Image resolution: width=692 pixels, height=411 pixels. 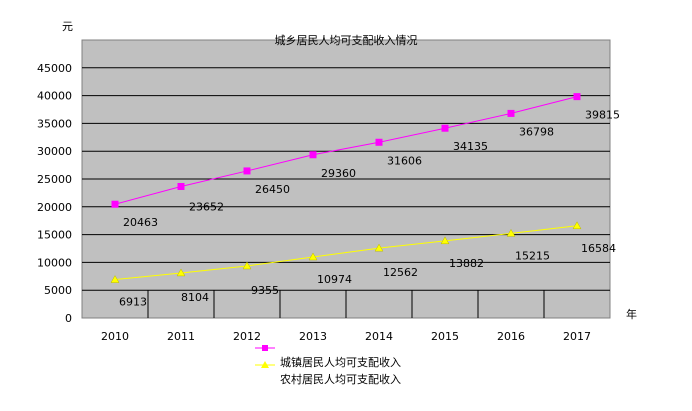 What do you see at coordinates (272, 189) in the screenshot?
I see `data-label: 26450` at bounding box center [272, 189].